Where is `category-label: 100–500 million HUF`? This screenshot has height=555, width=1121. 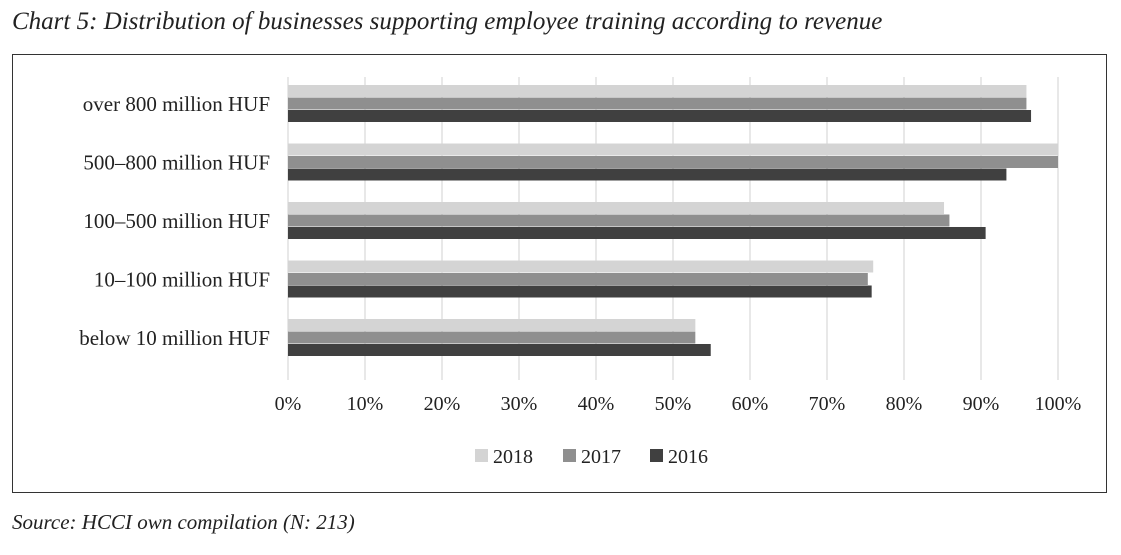
category-label: 100–500 million HUF is located at coordinates (176, 221).